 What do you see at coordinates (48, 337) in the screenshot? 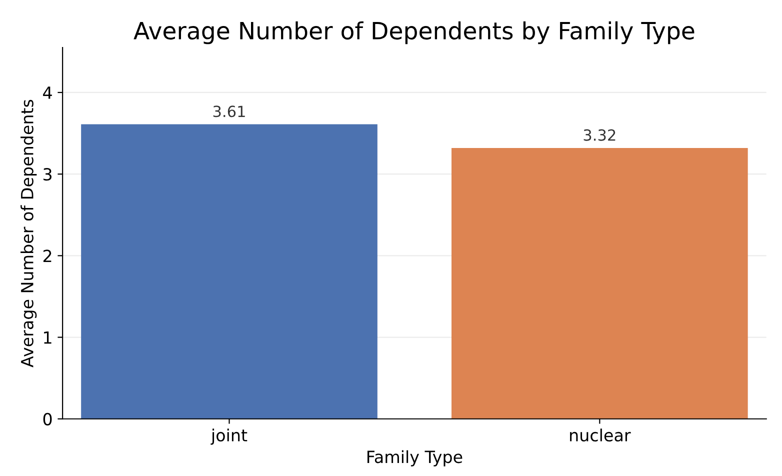
I see `y-tick-label: 1` at bounding box center [48, 337].